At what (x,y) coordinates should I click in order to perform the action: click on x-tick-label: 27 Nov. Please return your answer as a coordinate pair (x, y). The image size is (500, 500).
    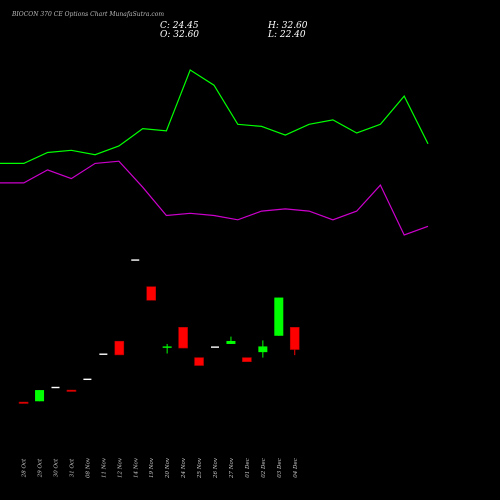
    Looking at the image, I should click on (232, 468).